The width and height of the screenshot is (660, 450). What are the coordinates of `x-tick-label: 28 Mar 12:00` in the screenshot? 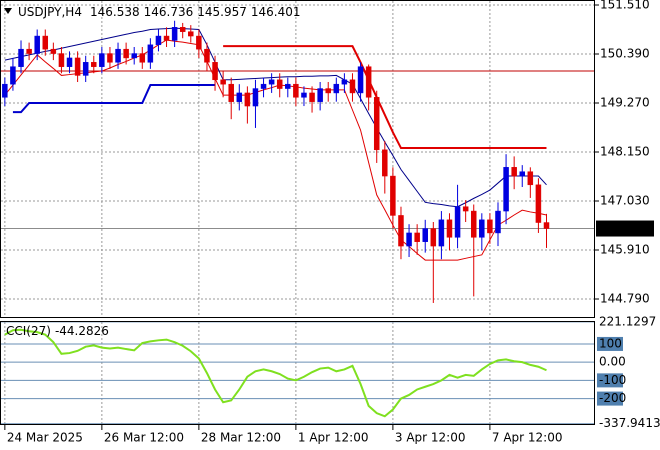 It's located at (241, 438).